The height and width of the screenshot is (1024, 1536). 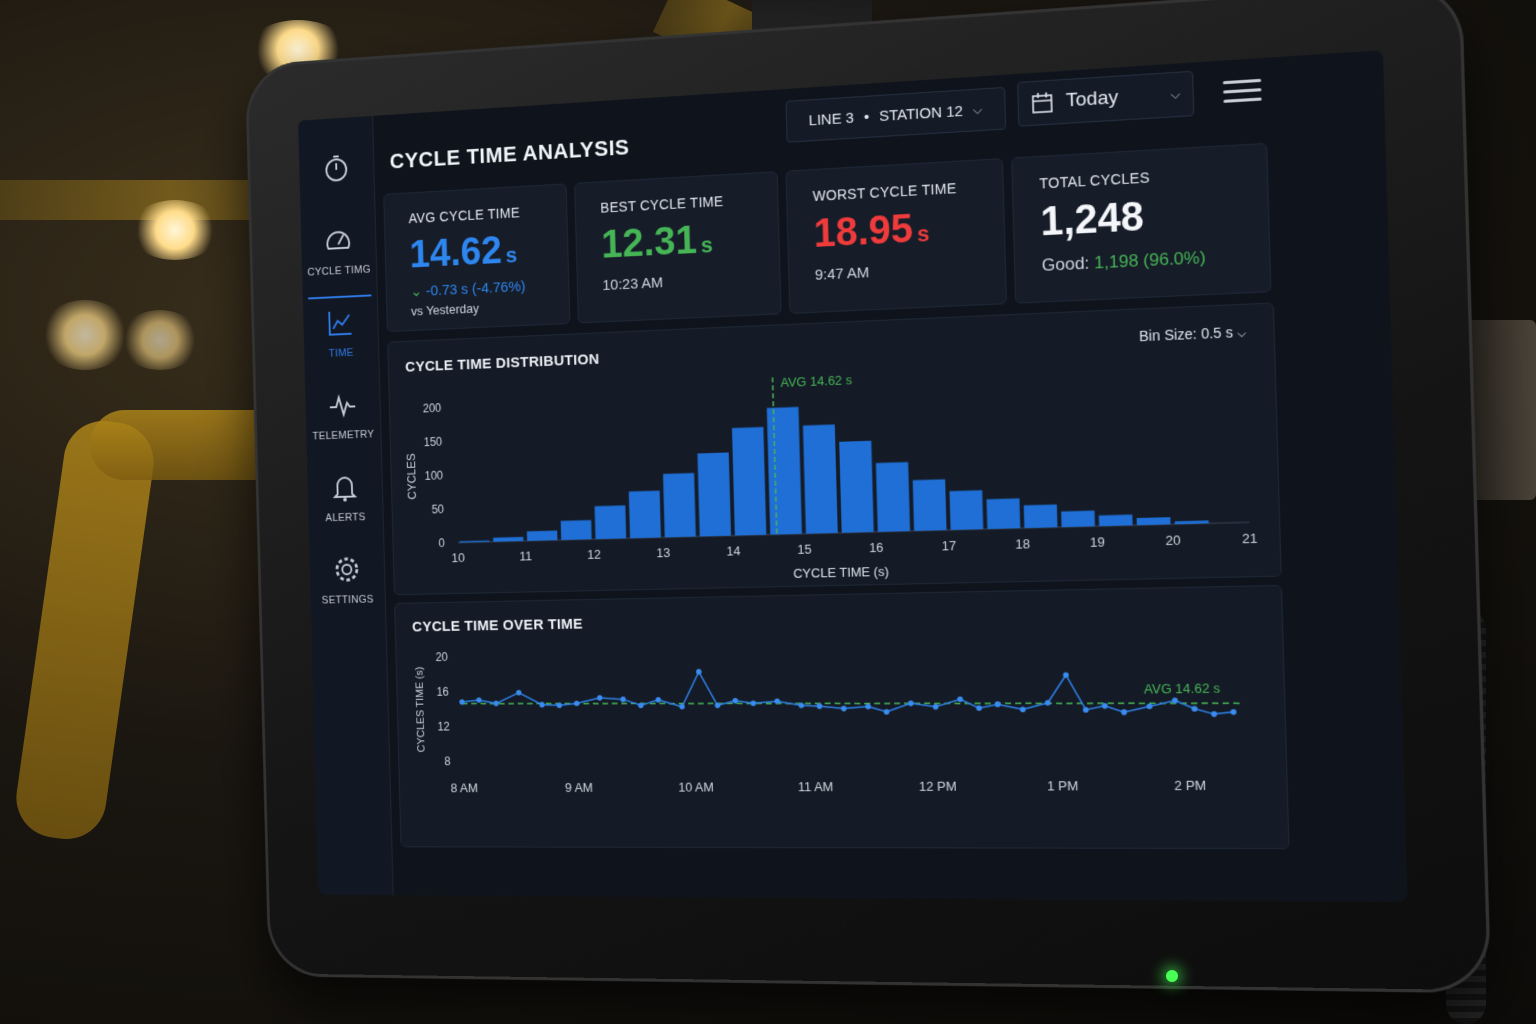 What do you see at coordinates (1140, 217) in the screenshot?
I see `kpi-value: 1,248` at bounding box center [1140, 217].